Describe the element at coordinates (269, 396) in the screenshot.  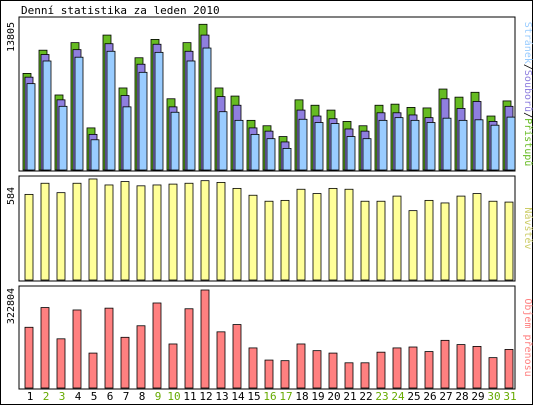
I see `x-tick-label-16: 16` at that location.